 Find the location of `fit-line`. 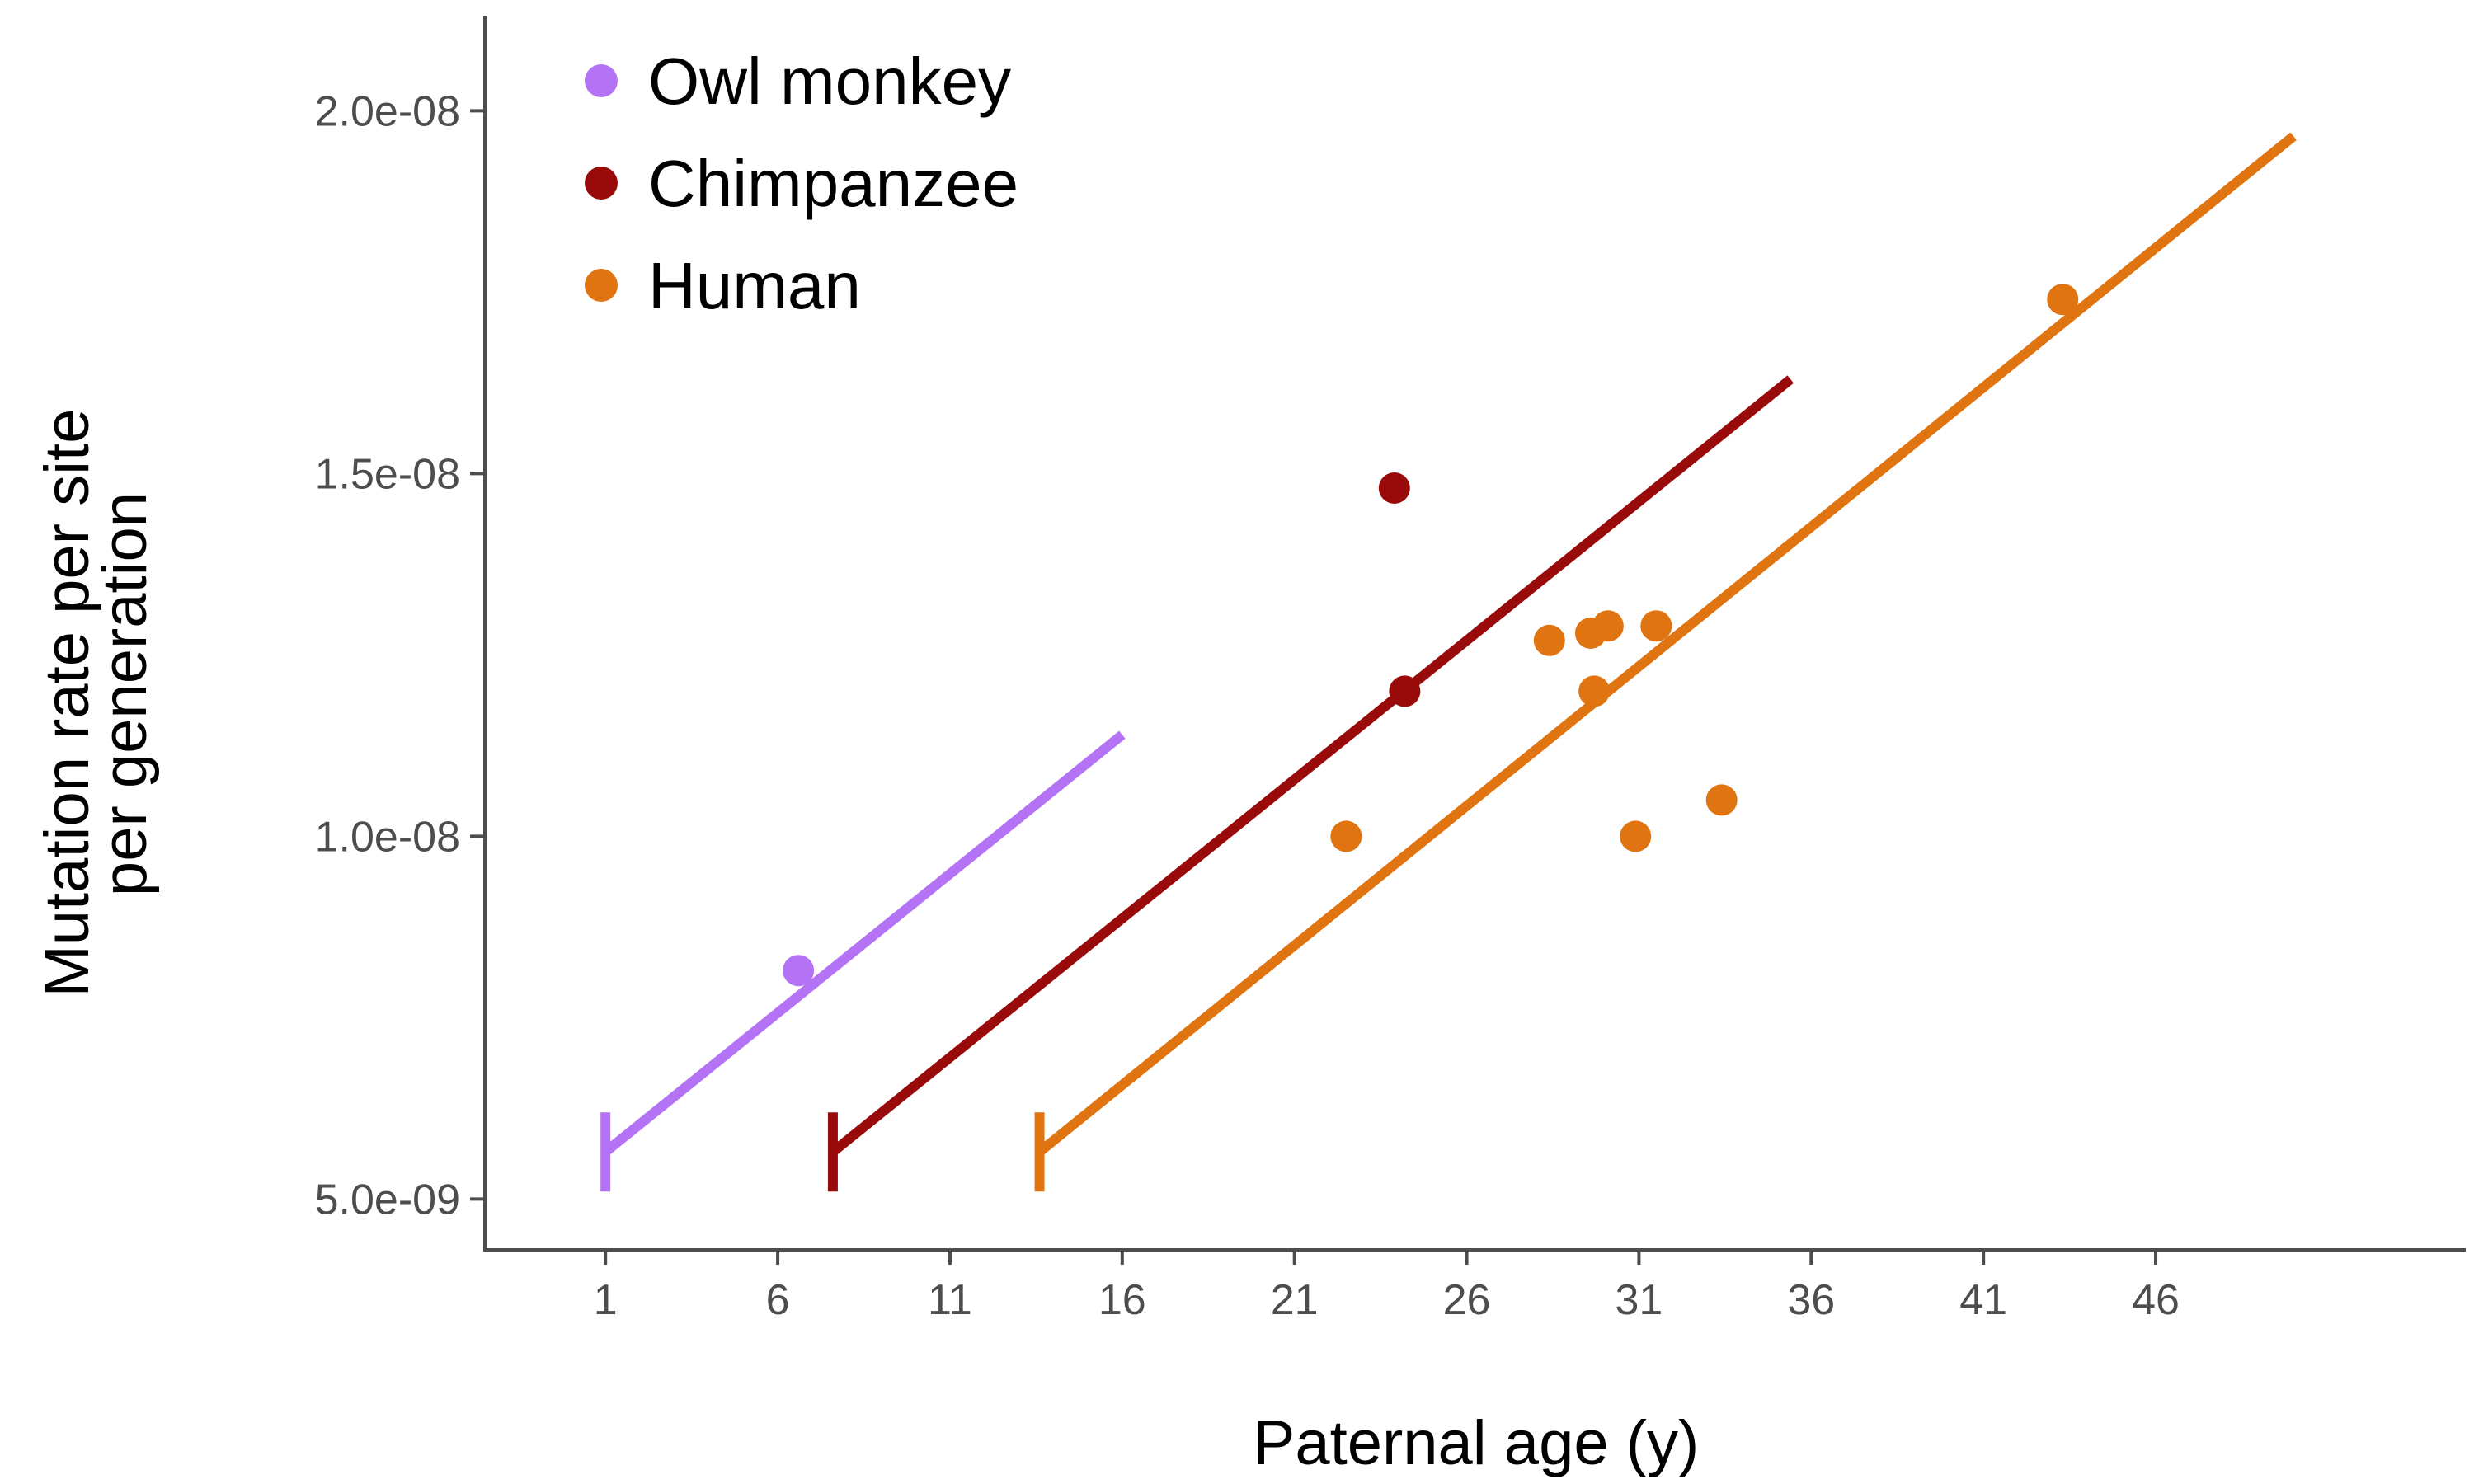

fit-line is located at coordinates (864, 943).